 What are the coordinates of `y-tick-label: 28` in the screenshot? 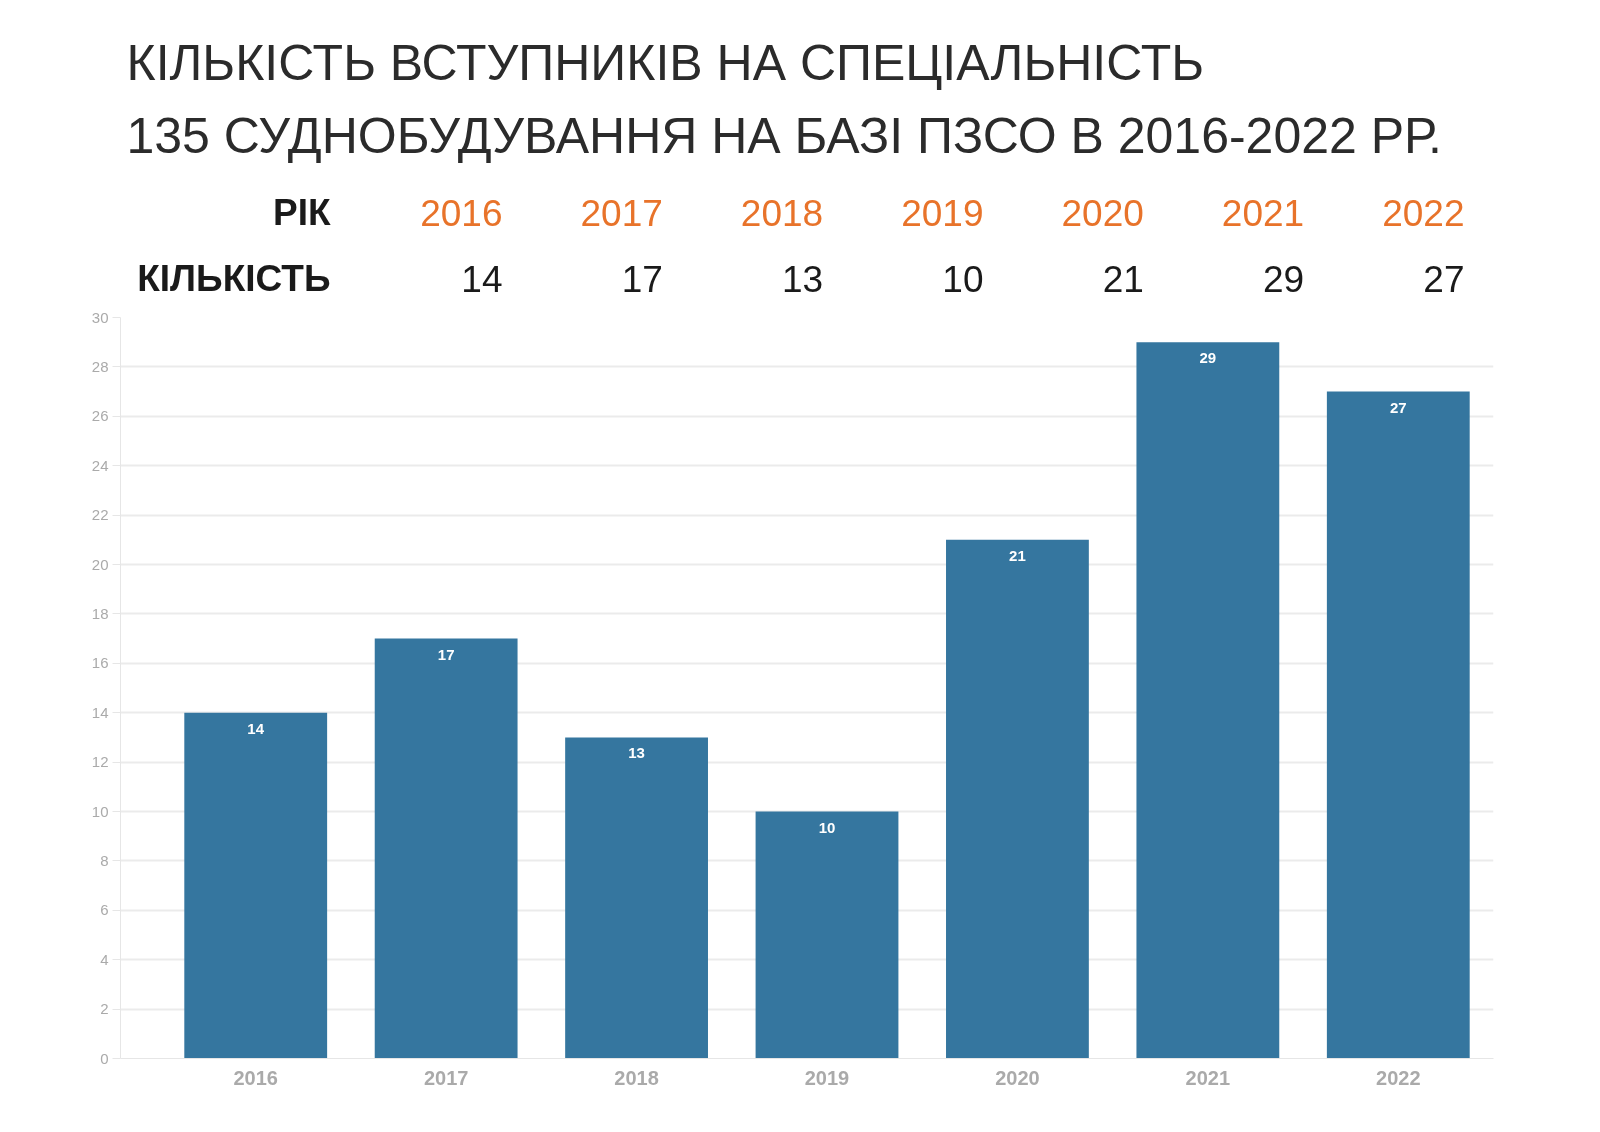 It's located at (100, 366).